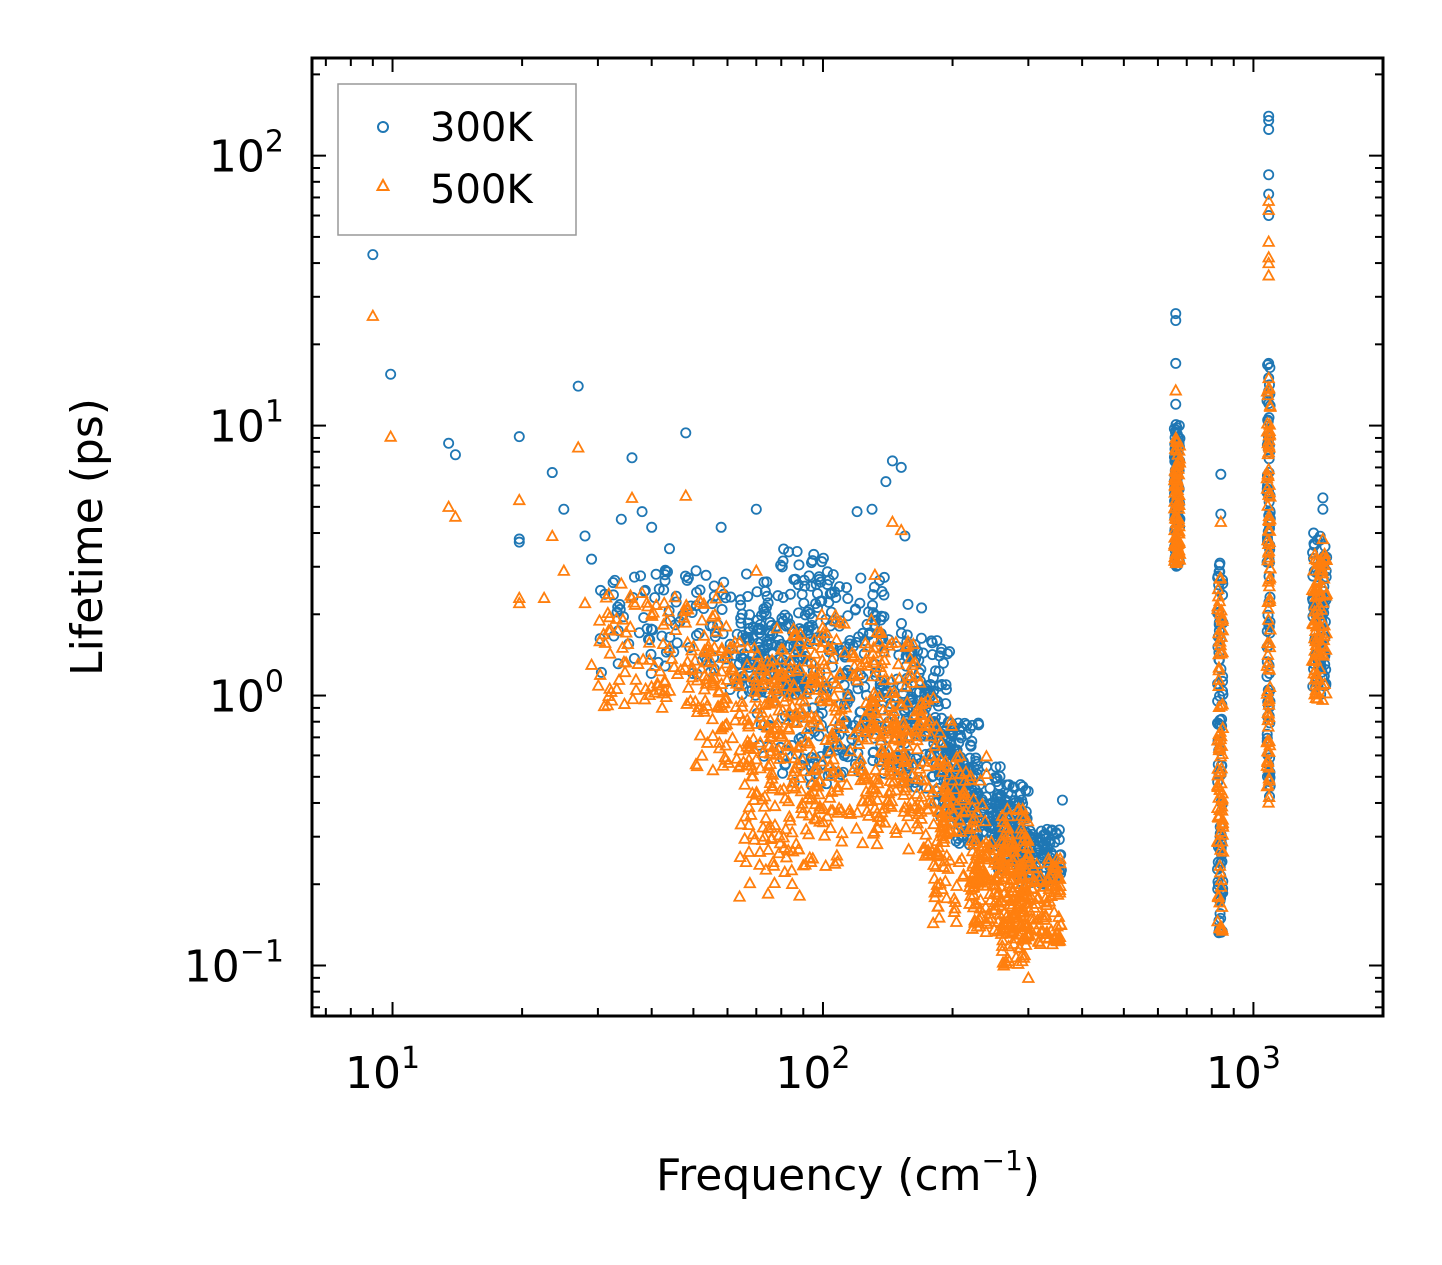  I want to click on y-tick-label: 10−1, so click(234, 963).